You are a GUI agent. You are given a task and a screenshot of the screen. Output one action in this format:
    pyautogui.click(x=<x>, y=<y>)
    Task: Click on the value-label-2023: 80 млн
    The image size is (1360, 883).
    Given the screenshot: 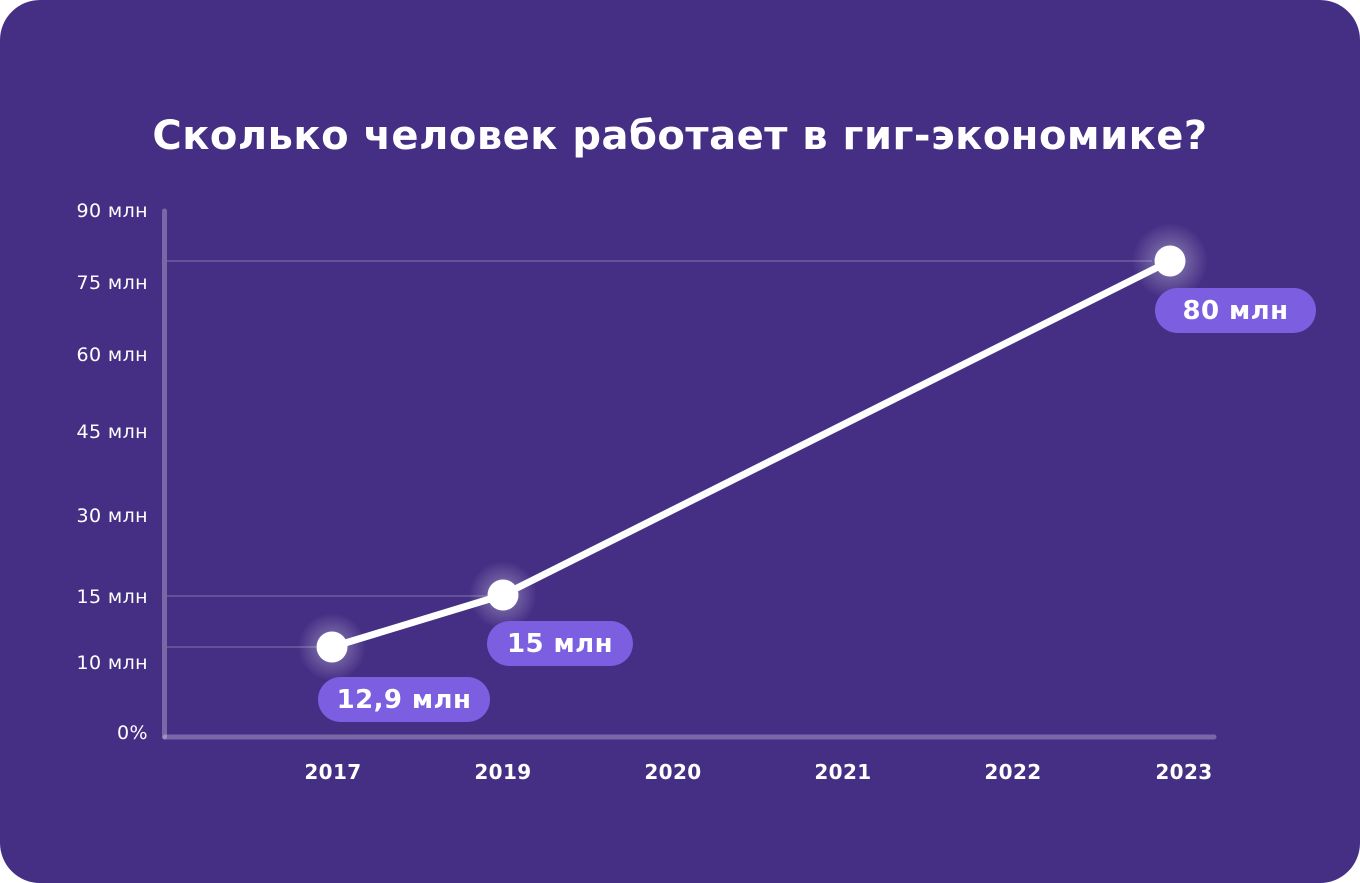 What is the action you would take?
    pyautogui.click(x=1235, y=310)
    